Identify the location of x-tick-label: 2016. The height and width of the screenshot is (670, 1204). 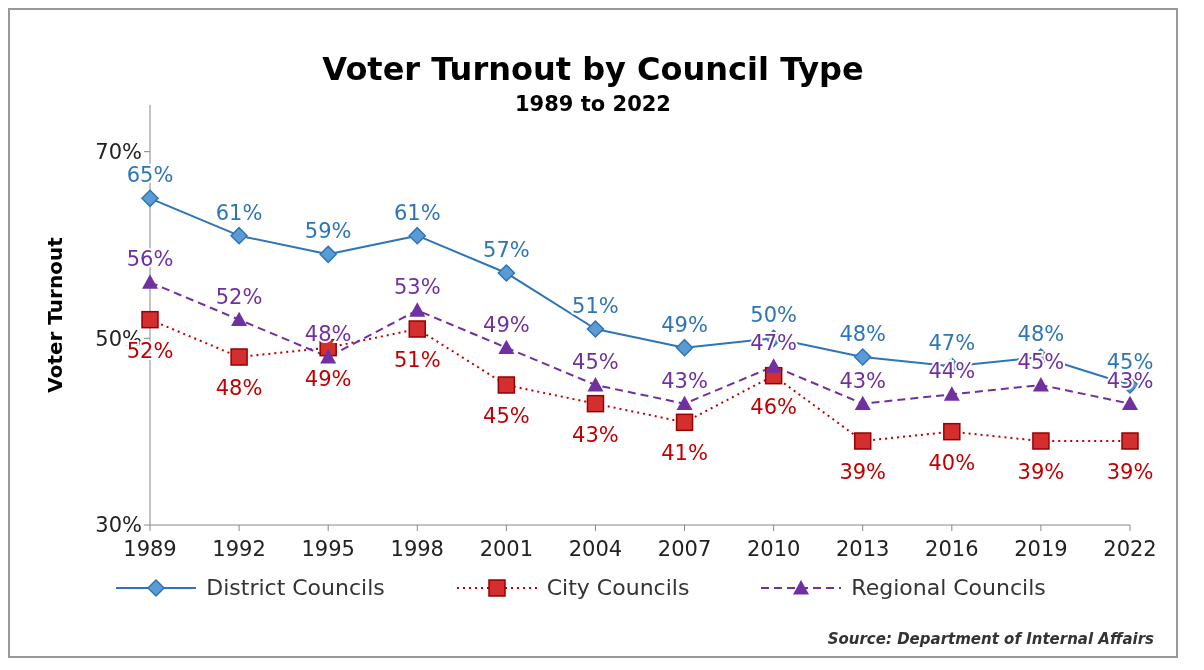
(952, 548).